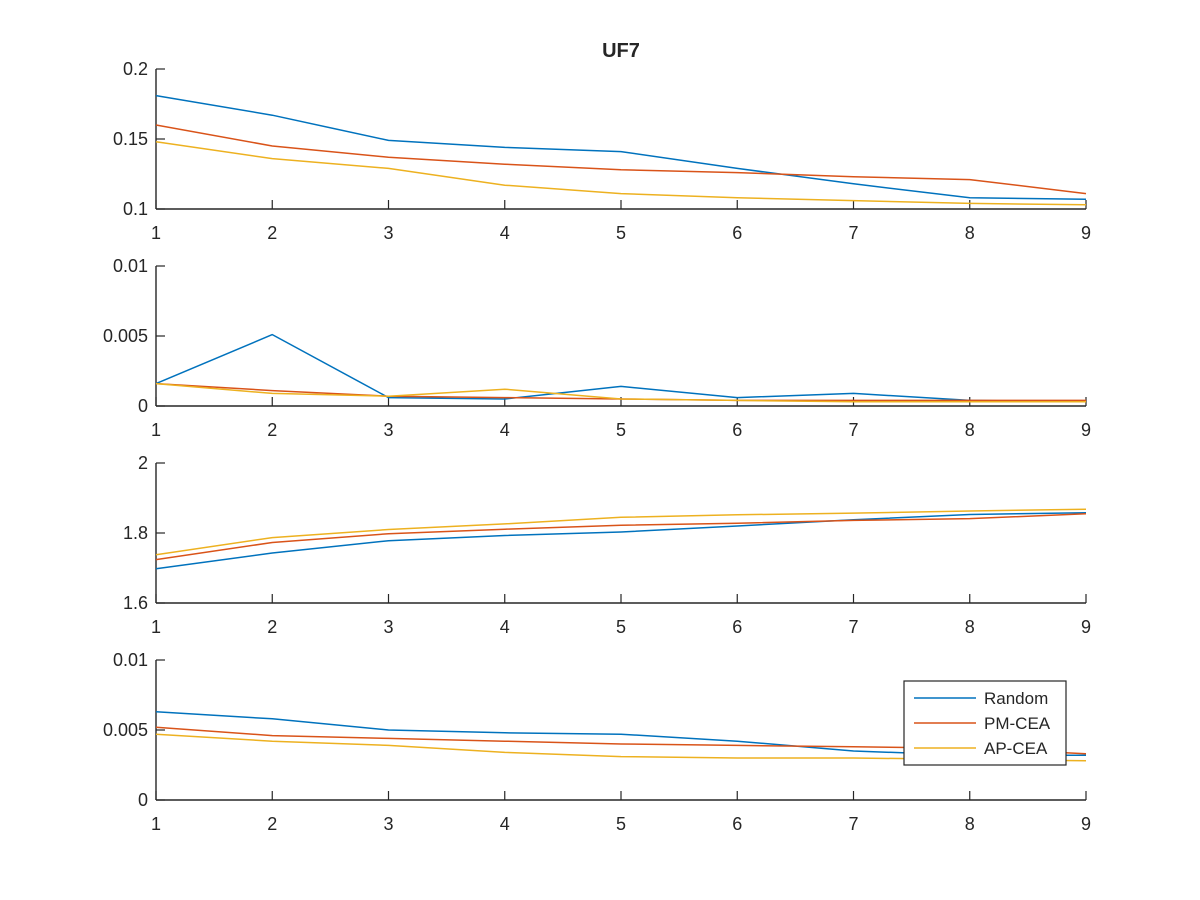 The image size is (1200, 900). Describe the element at coordinates (135, 69) in the screenshot. I see `y-tick-label: 0.2` at that location.